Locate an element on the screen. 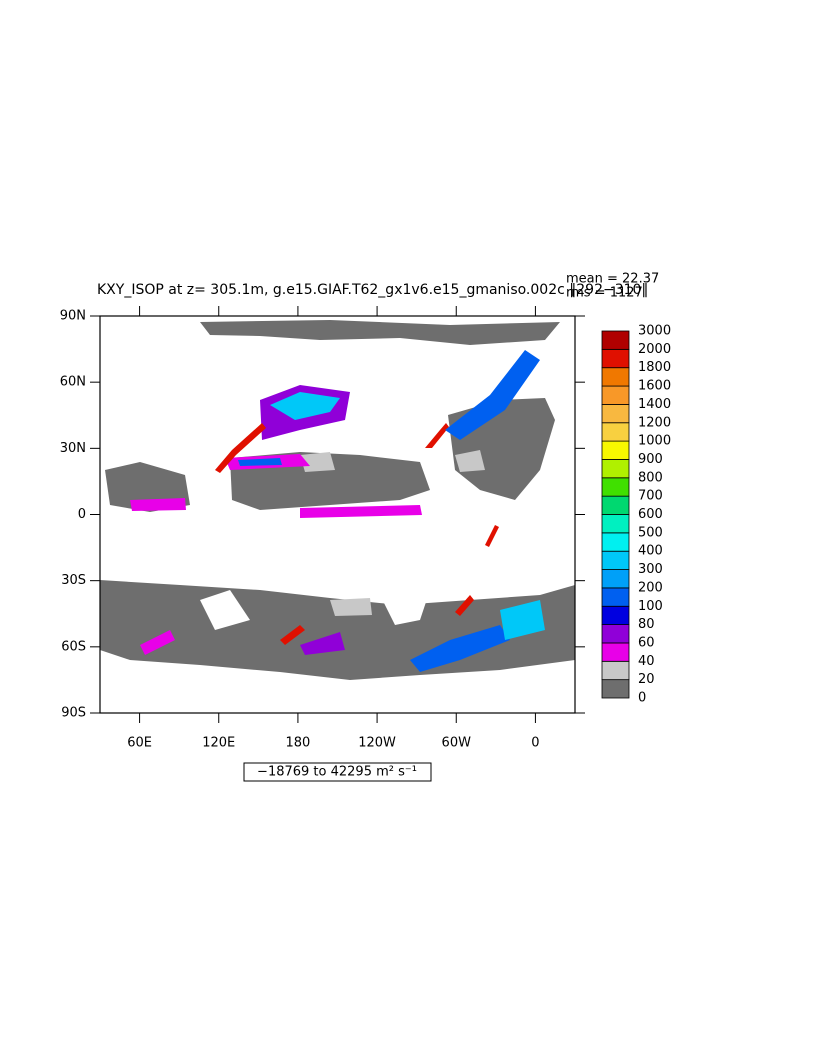 This screenshot has width=818, height=1055. y-tick-label: 60S is located at coordinates (73, 646).